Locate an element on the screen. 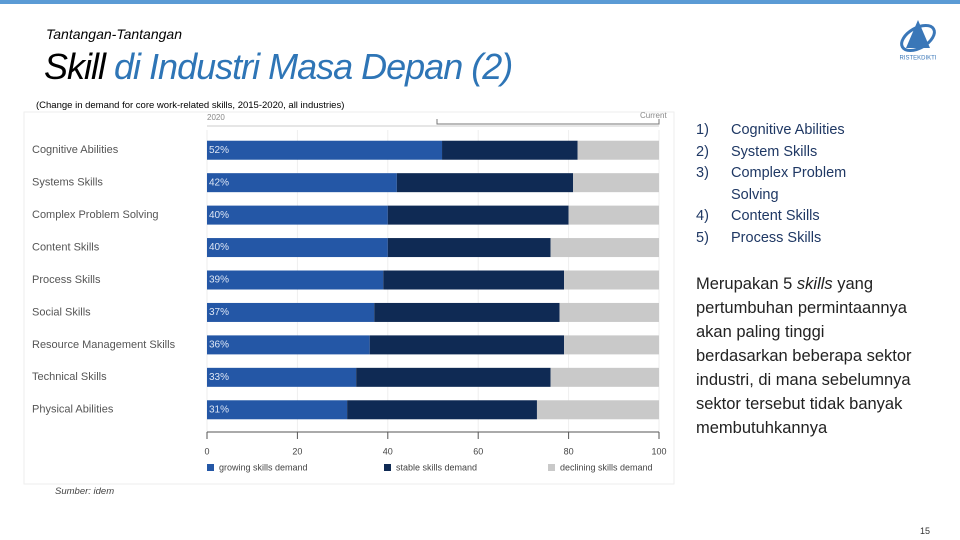 Image resolution: width=960 pixels, height=540 pixels. header-right: Current is located at coordinates (653, 115).